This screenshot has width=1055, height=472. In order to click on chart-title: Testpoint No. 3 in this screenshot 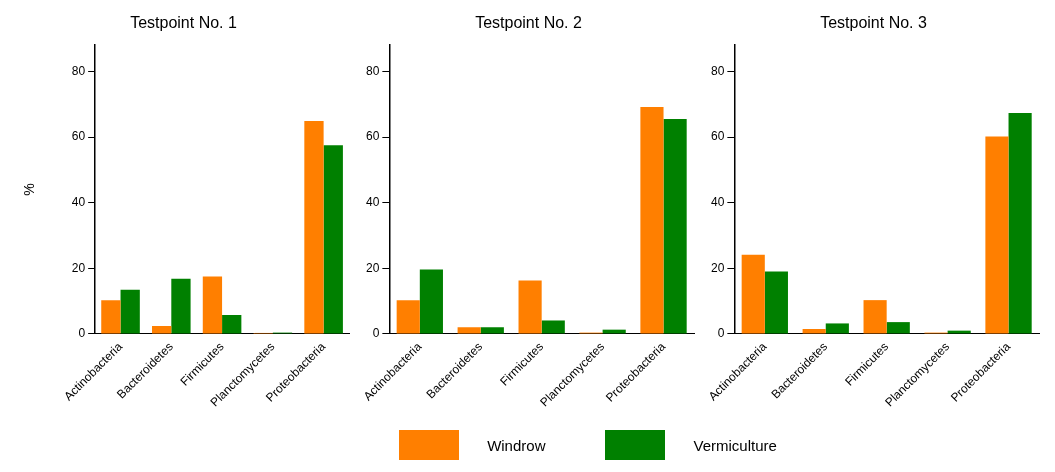, I will do `click(873, 23)`.